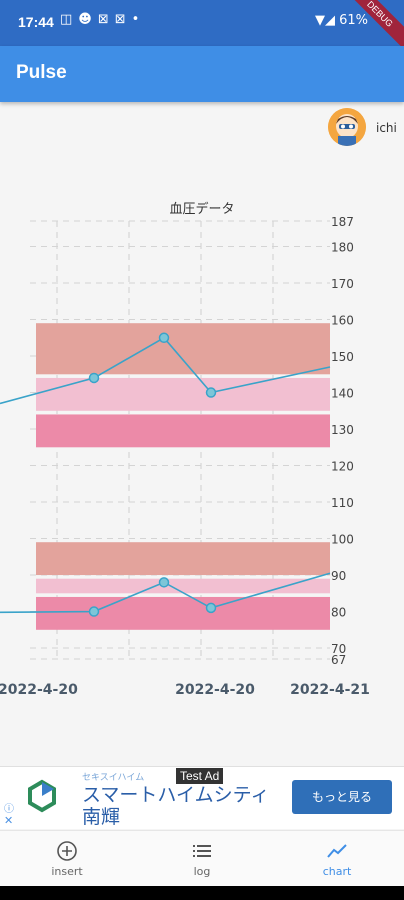 The image size is (404, 900). I want to click on status-bar: 17:44 ◫☻⊠⊠• ▼◢ 61%, so click(202, 23).